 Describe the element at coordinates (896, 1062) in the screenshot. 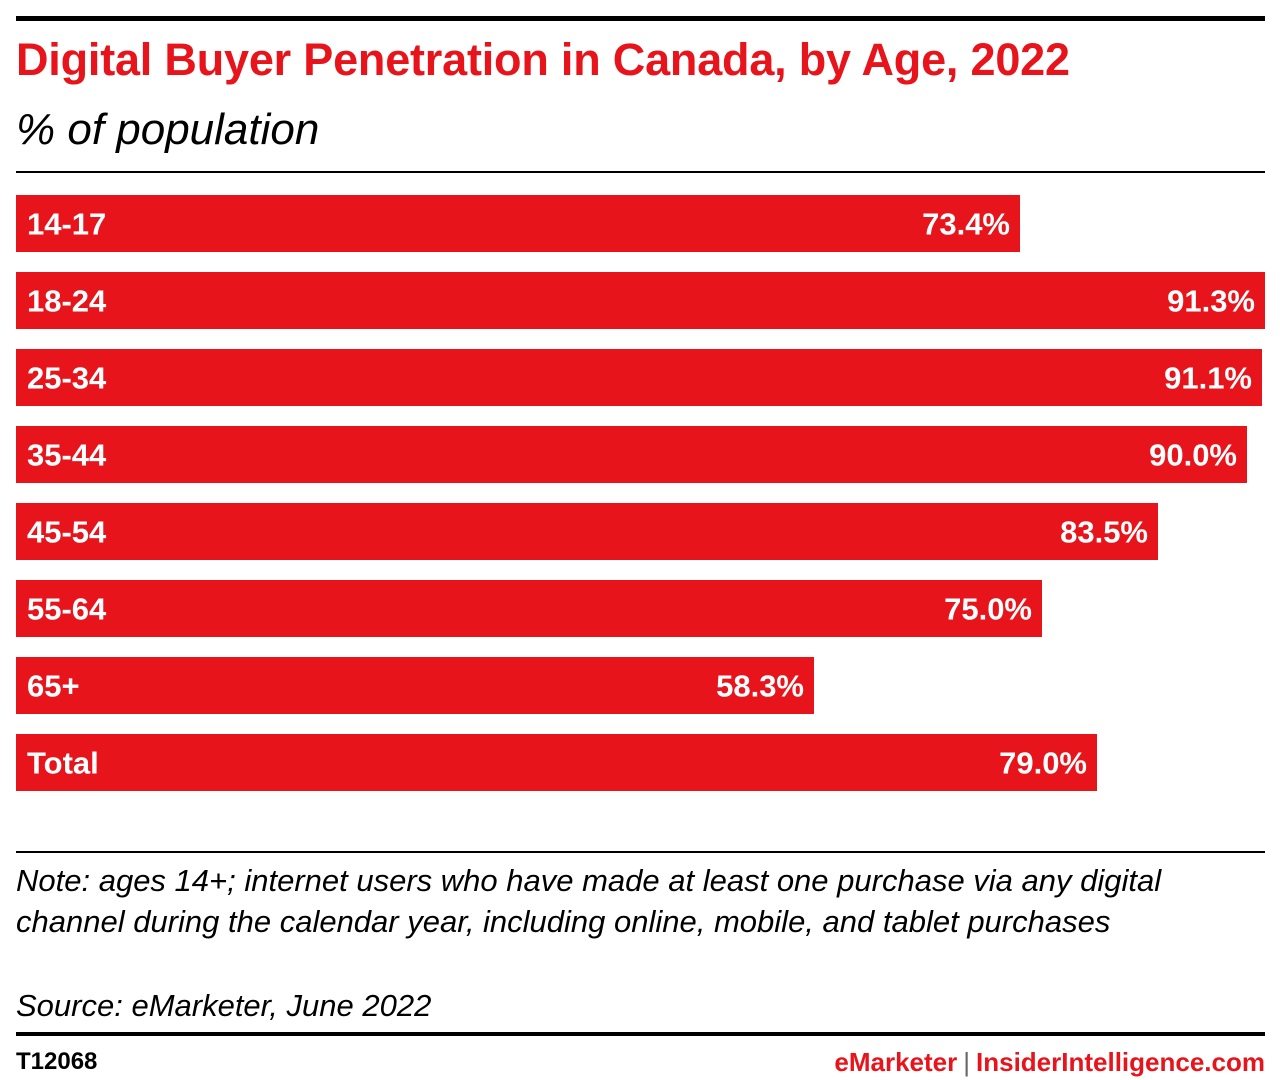

I see `brand-emarketer: eMarketer` at that location.